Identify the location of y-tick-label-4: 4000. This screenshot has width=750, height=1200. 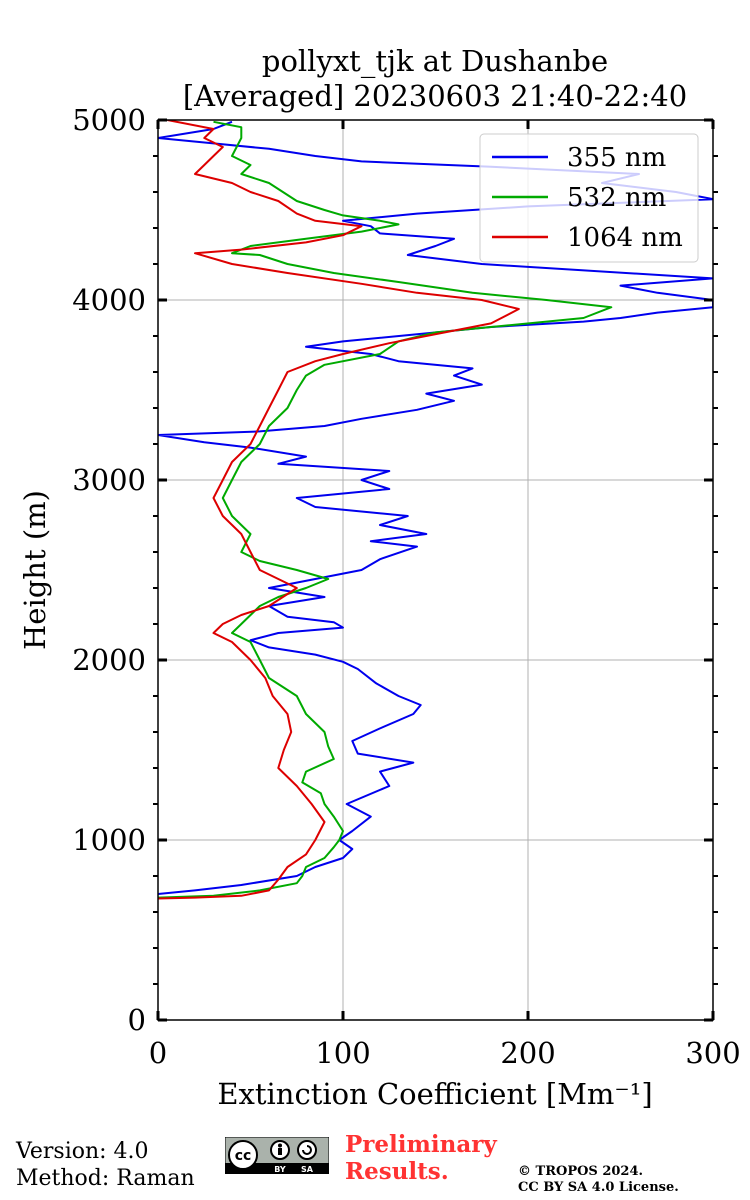
(109, 300).